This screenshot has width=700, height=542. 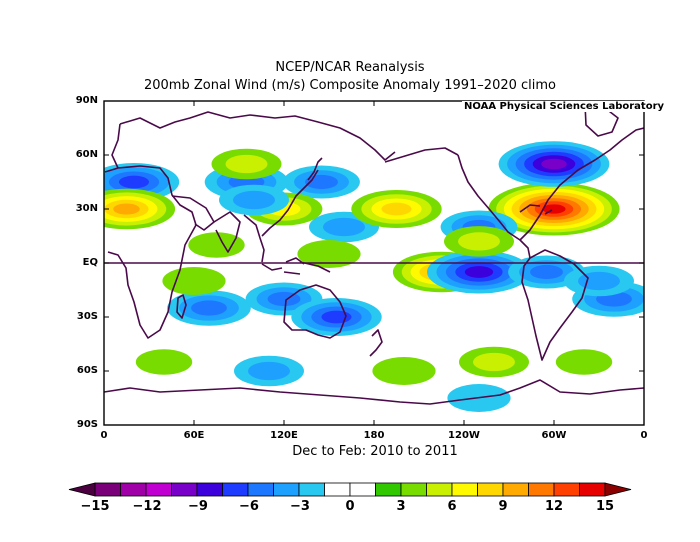 What do you see at coordinates (300, 506) in the screenshot?
I see `colorbar-label-minus3: −3` at bounding box center [300, 506].